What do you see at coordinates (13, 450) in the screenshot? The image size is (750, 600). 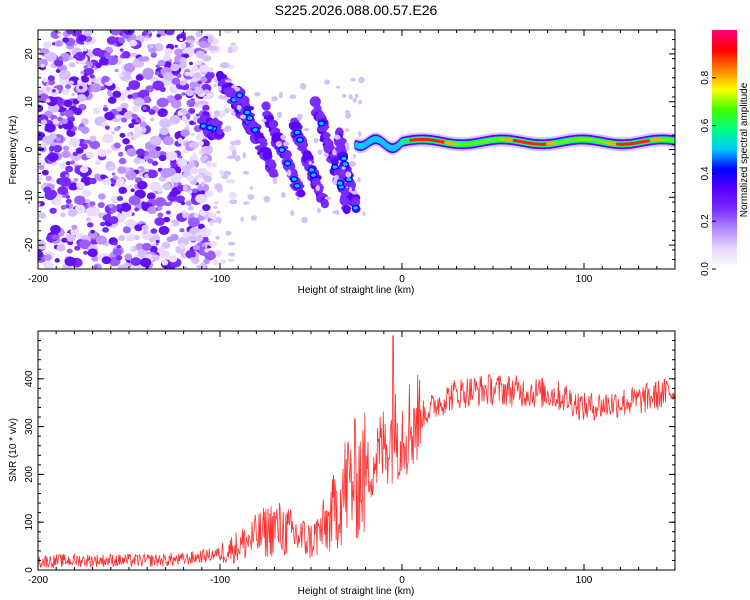 I see `snr-ylabel: SNR (10 * v/v)` at bounding box center [13, 450].